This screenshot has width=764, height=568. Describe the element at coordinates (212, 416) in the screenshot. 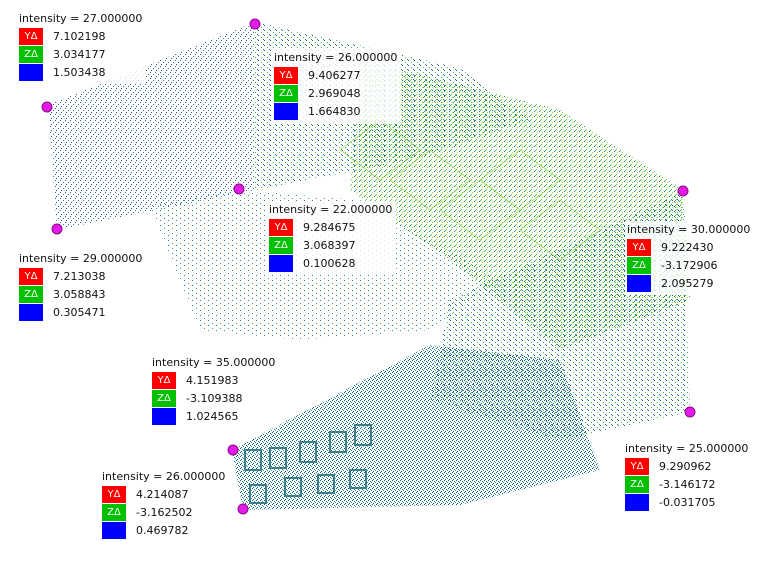

I see `third-delta-value: 1.024565` at that location.